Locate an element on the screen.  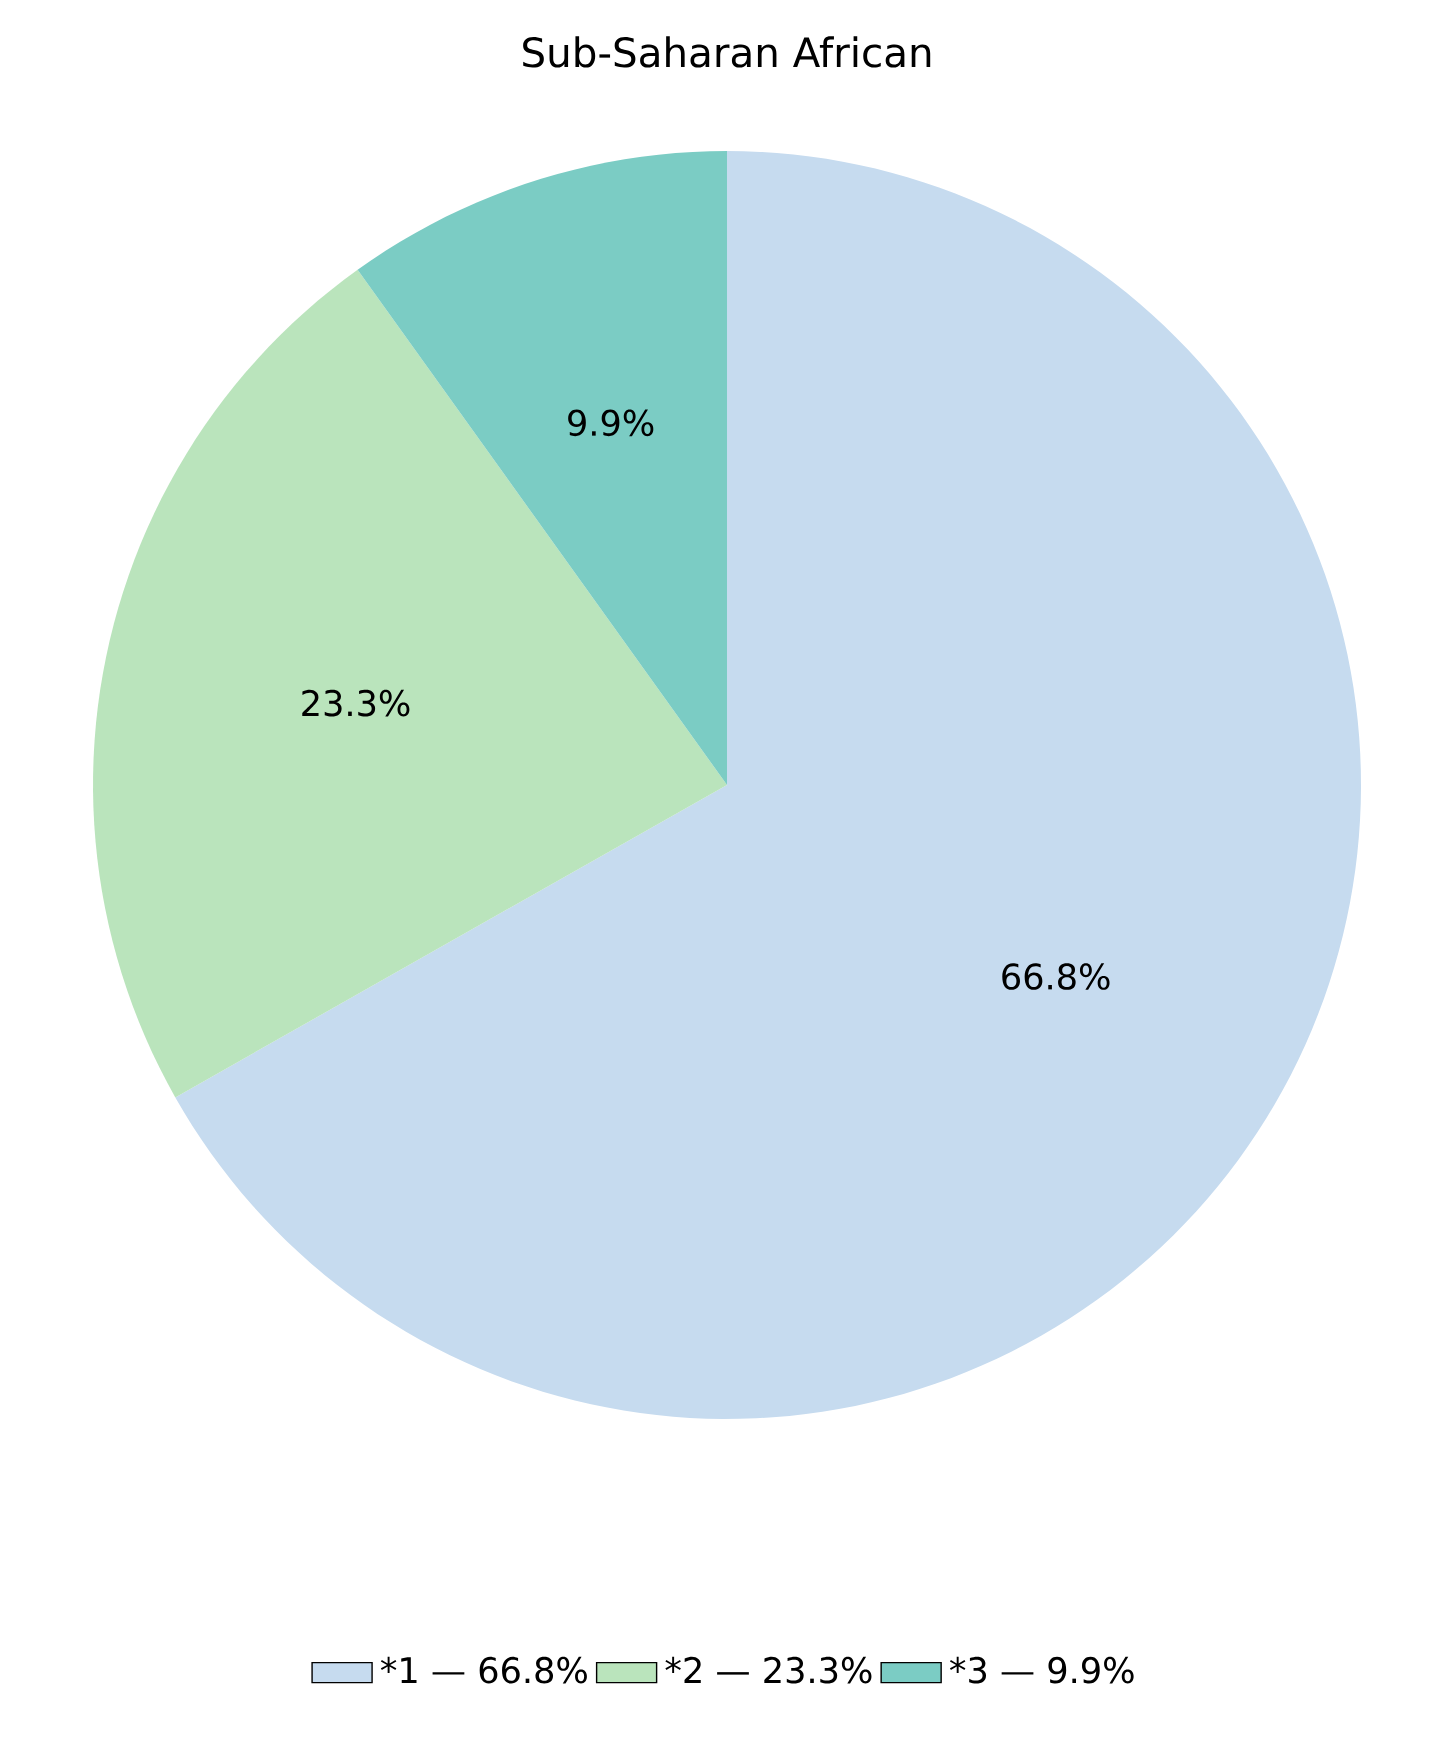
data-label: 23.3% is located at coordinates (356, 703).